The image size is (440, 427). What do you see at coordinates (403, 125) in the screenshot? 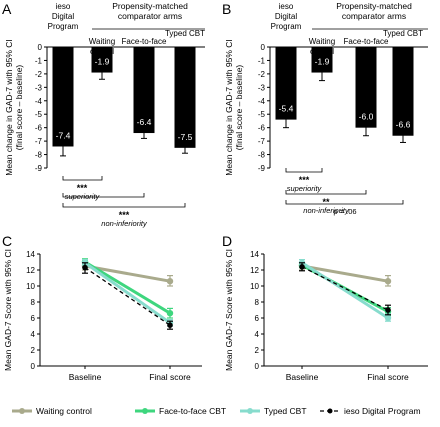
I see `data-label: -6.6` at bounding box center [403, 125].